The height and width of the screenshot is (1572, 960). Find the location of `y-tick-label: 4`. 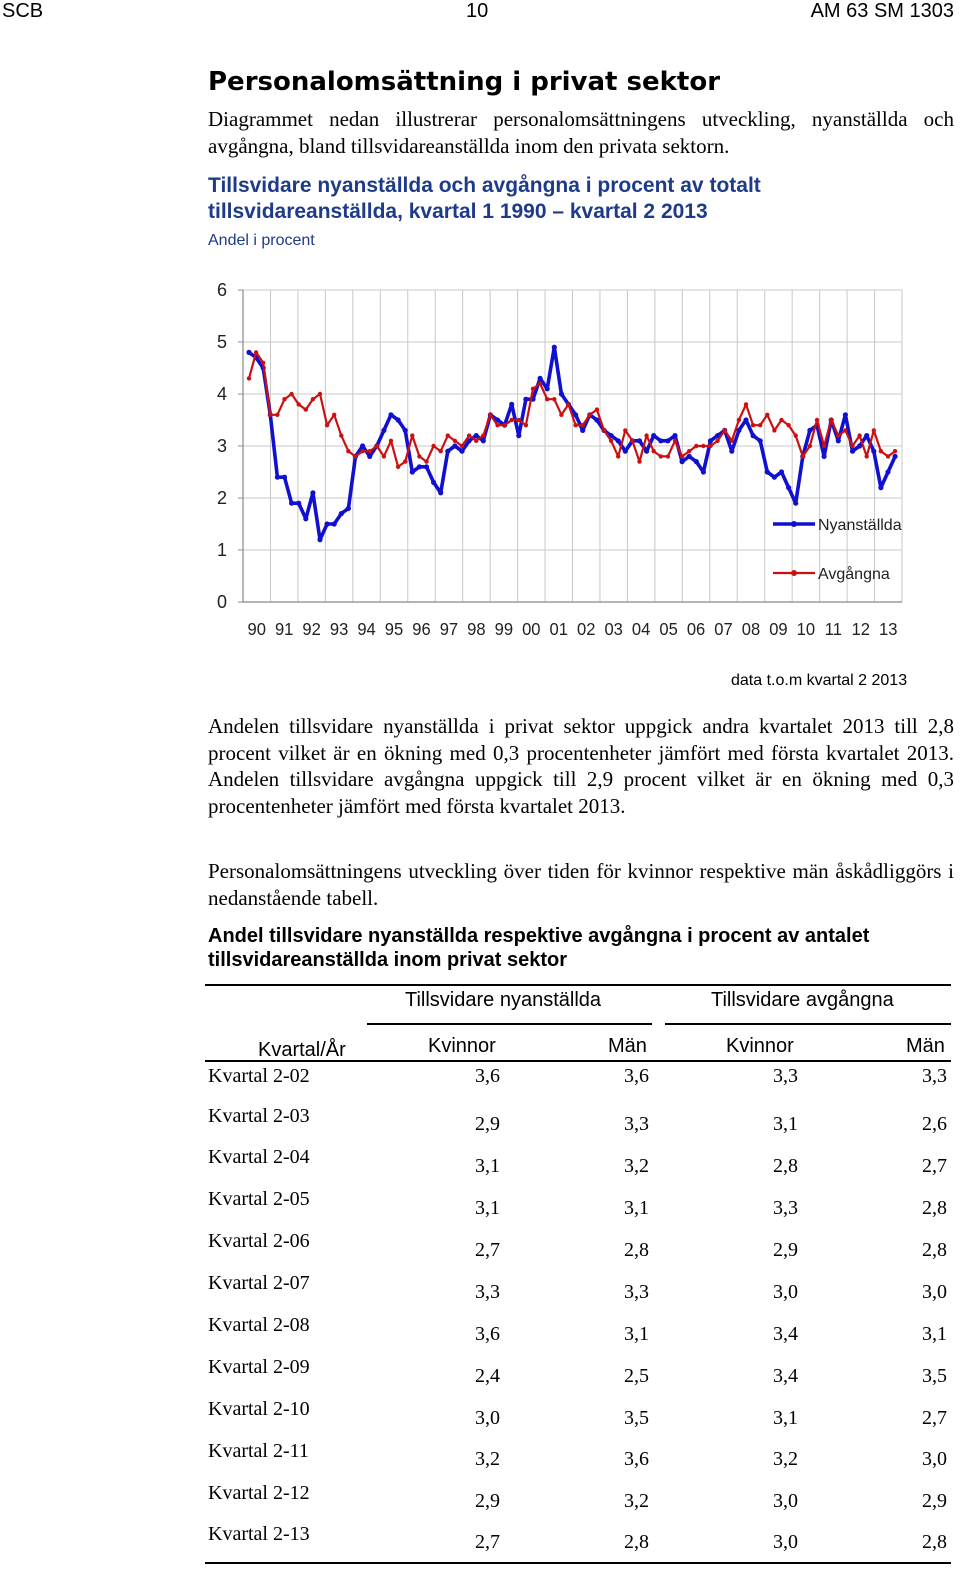

y-tick-label: 4 is located at coordinates (222, 394).